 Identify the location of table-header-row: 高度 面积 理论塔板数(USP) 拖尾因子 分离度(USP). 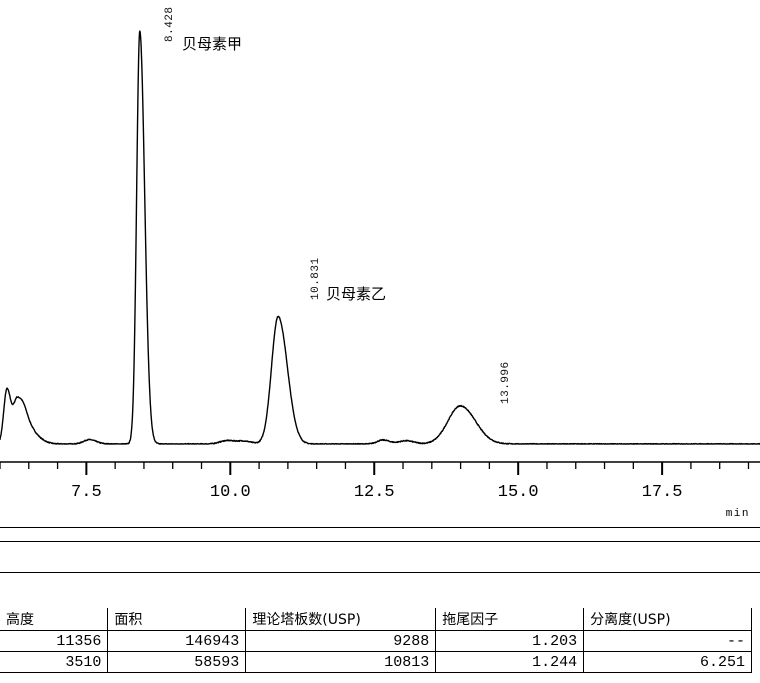
(376, 619).